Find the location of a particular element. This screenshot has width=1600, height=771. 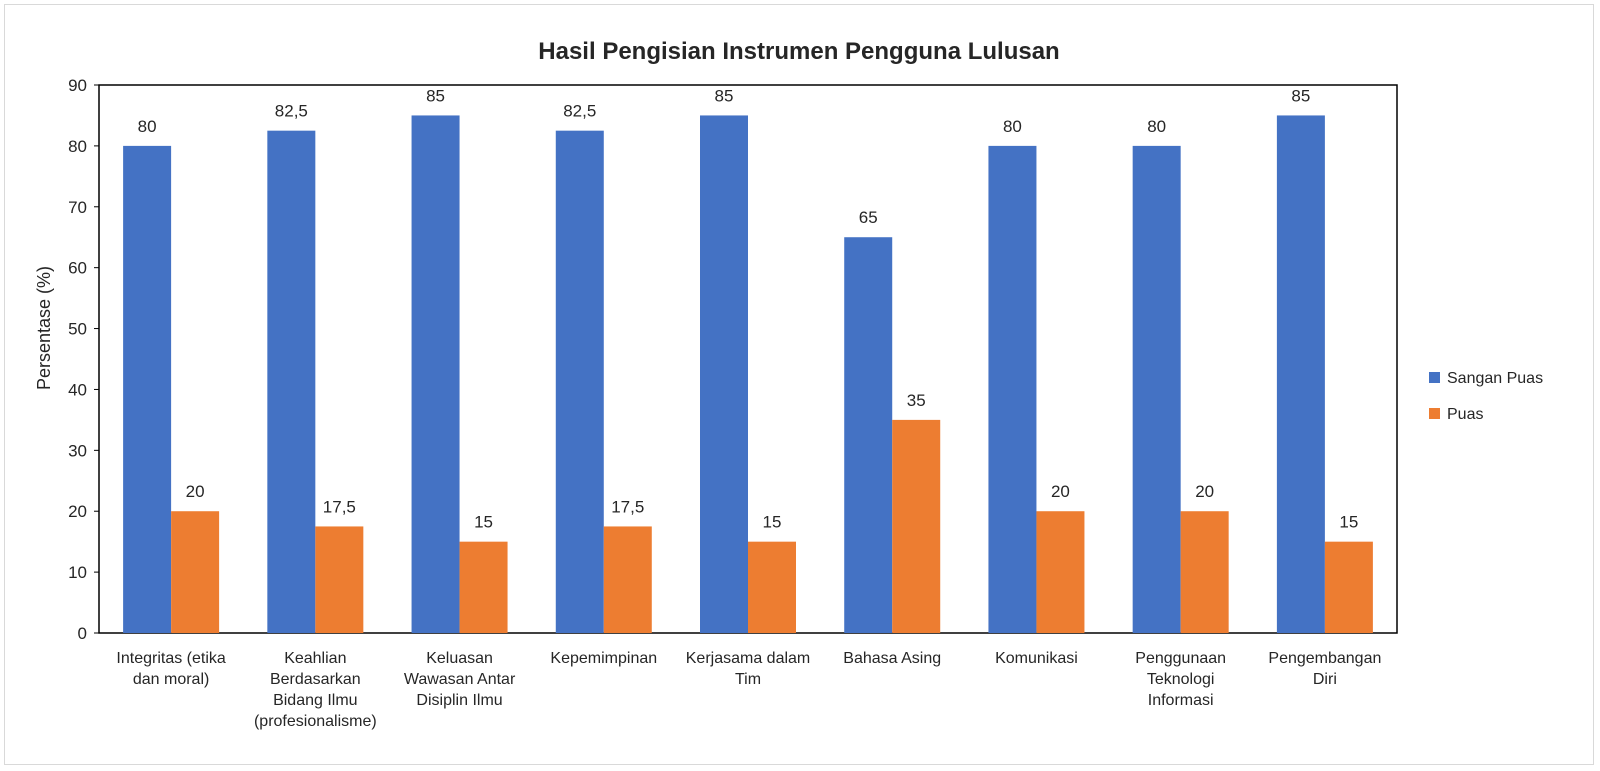

x-category-label: Pengembangan Diri is located at coordinates (1324, 669).